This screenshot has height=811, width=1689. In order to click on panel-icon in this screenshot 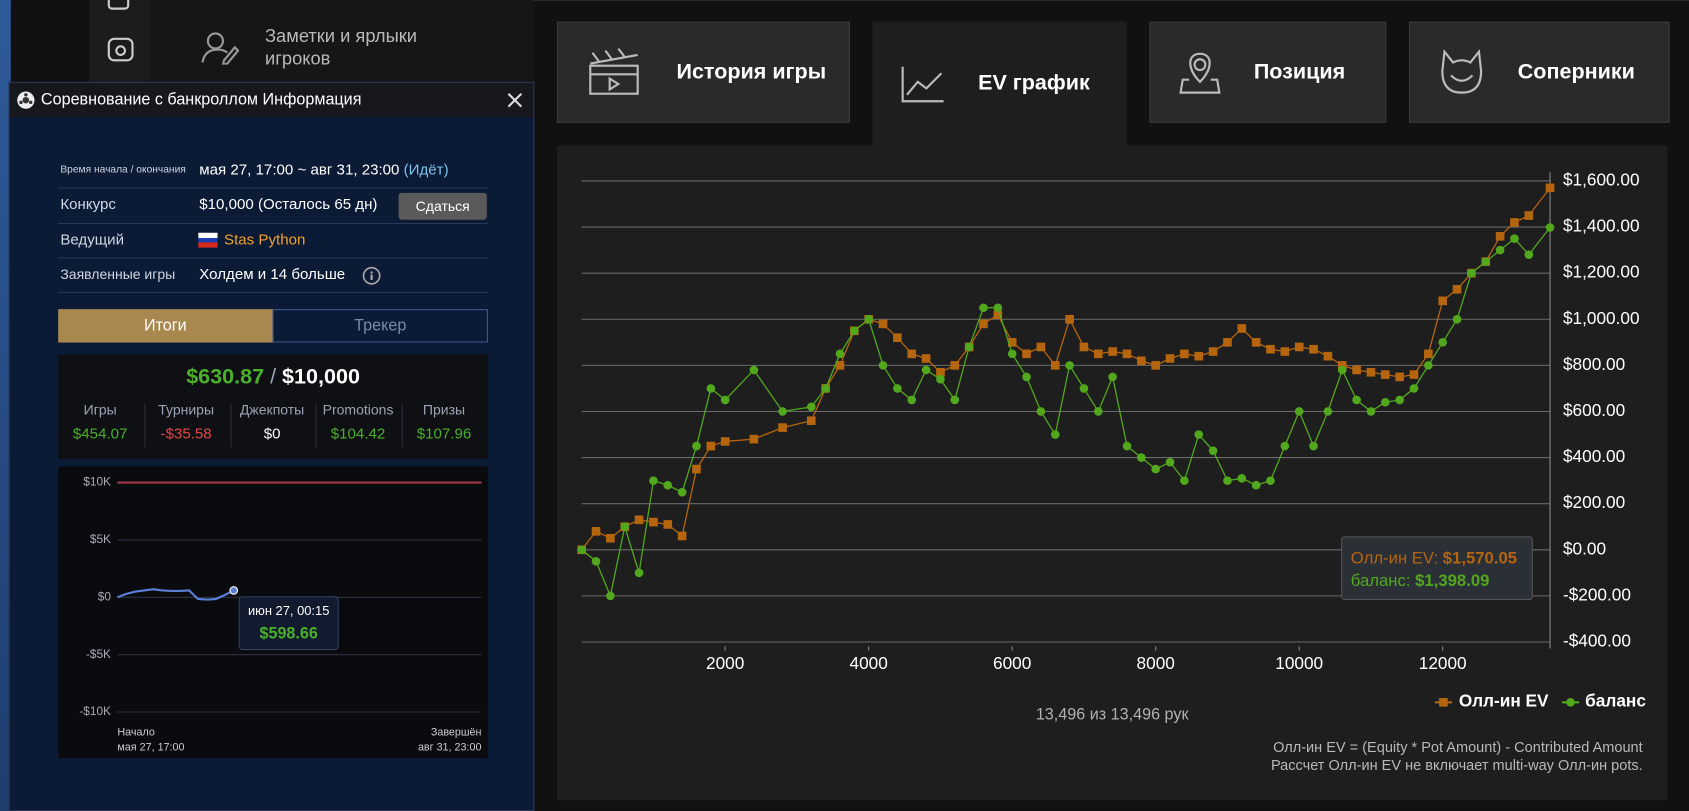, I will do `click(26, 100)`.